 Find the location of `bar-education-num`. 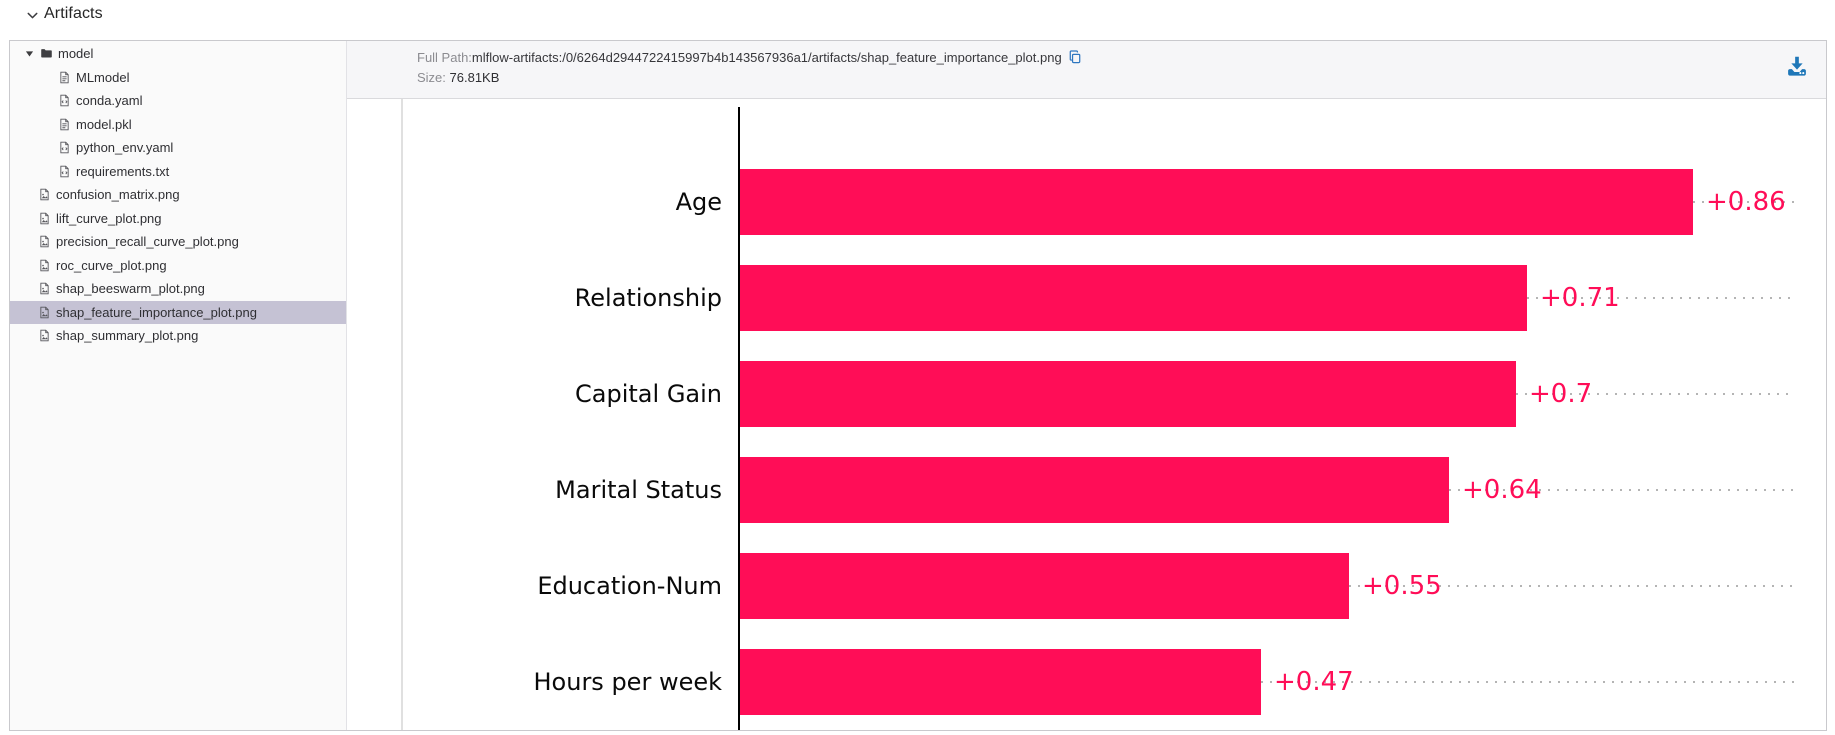

bar-education-num is located at coordinates (1044, 586).